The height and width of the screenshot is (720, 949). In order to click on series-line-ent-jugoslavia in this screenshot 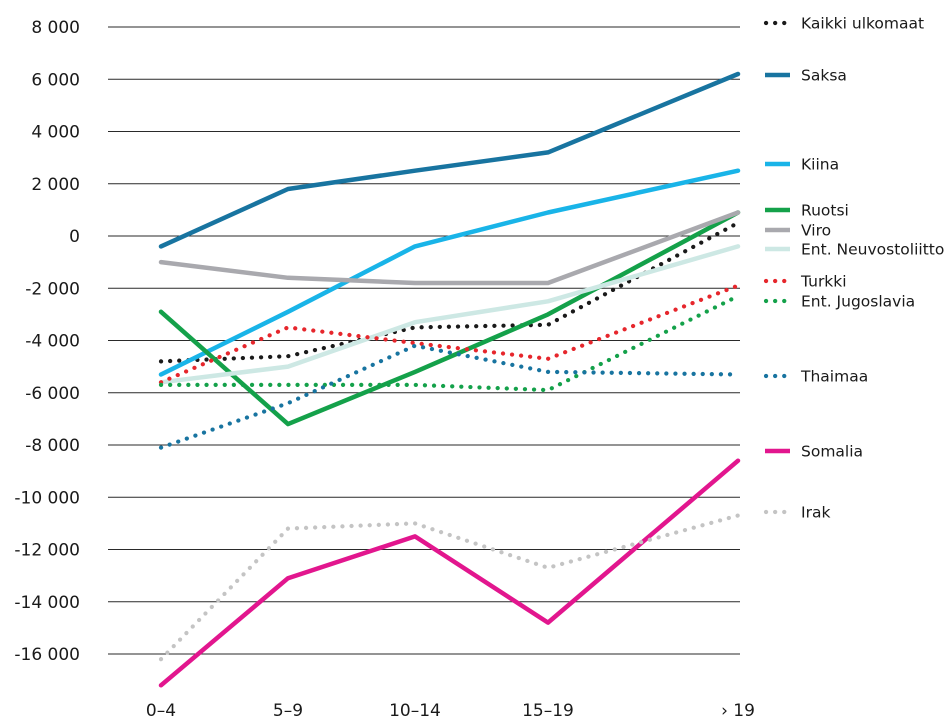, I will do `click(449, 343)`.